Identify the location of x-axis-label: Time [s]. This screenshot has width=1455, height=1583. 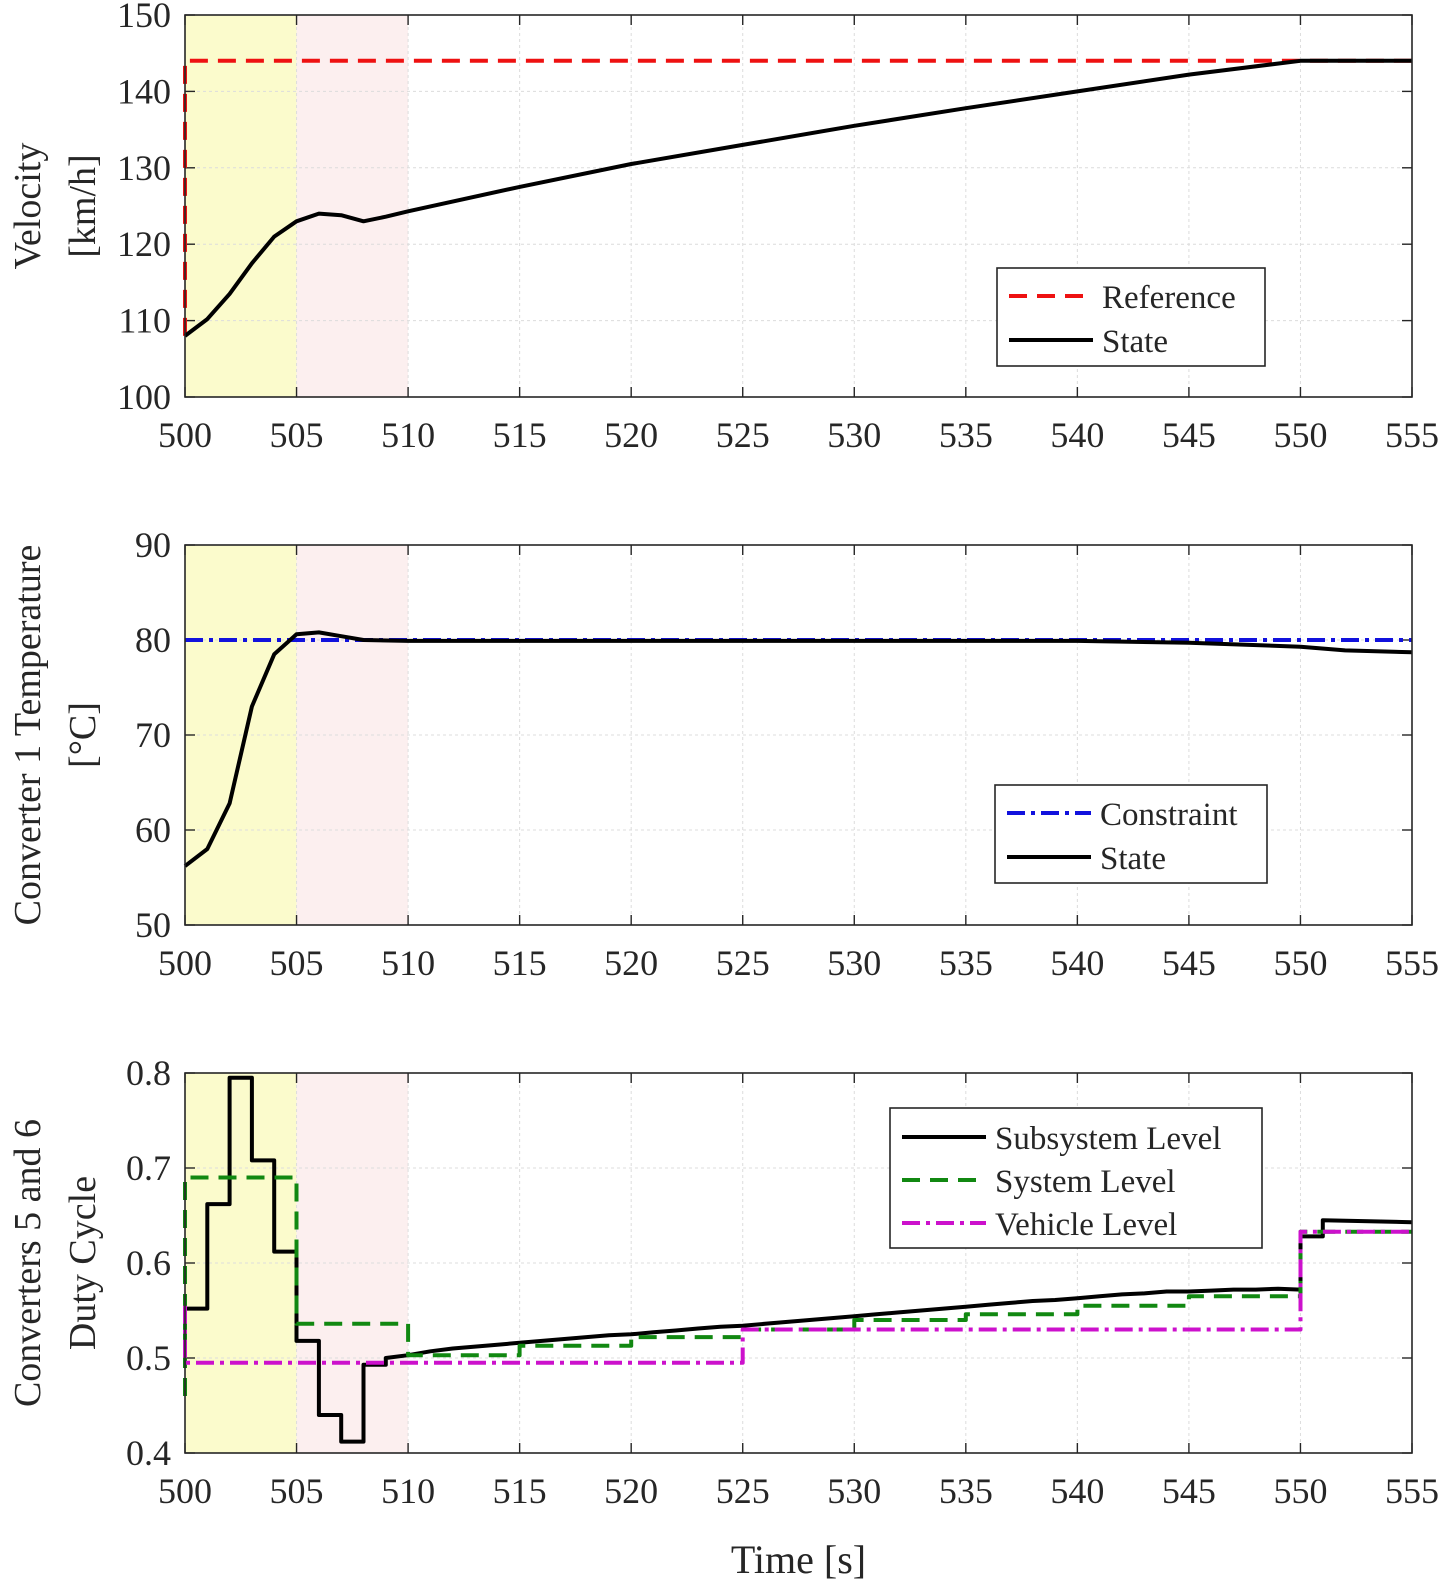
(798, 1559).